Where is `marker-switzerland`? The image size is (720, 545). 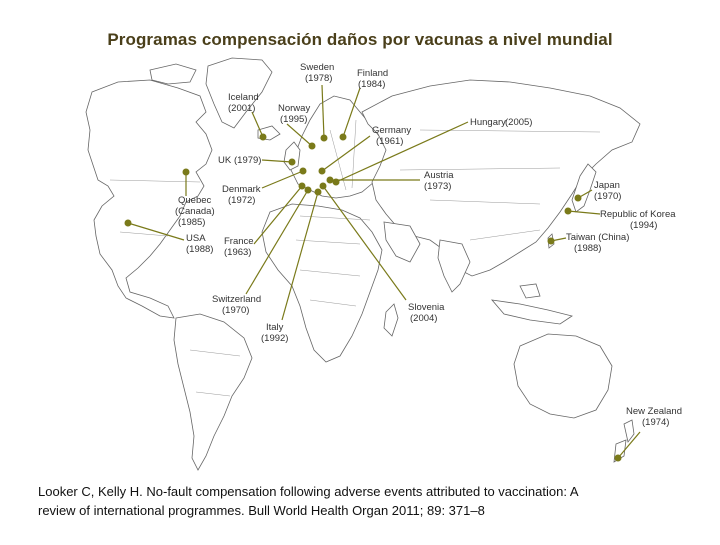 marker-switzerland is located at coordinates (308, 190).